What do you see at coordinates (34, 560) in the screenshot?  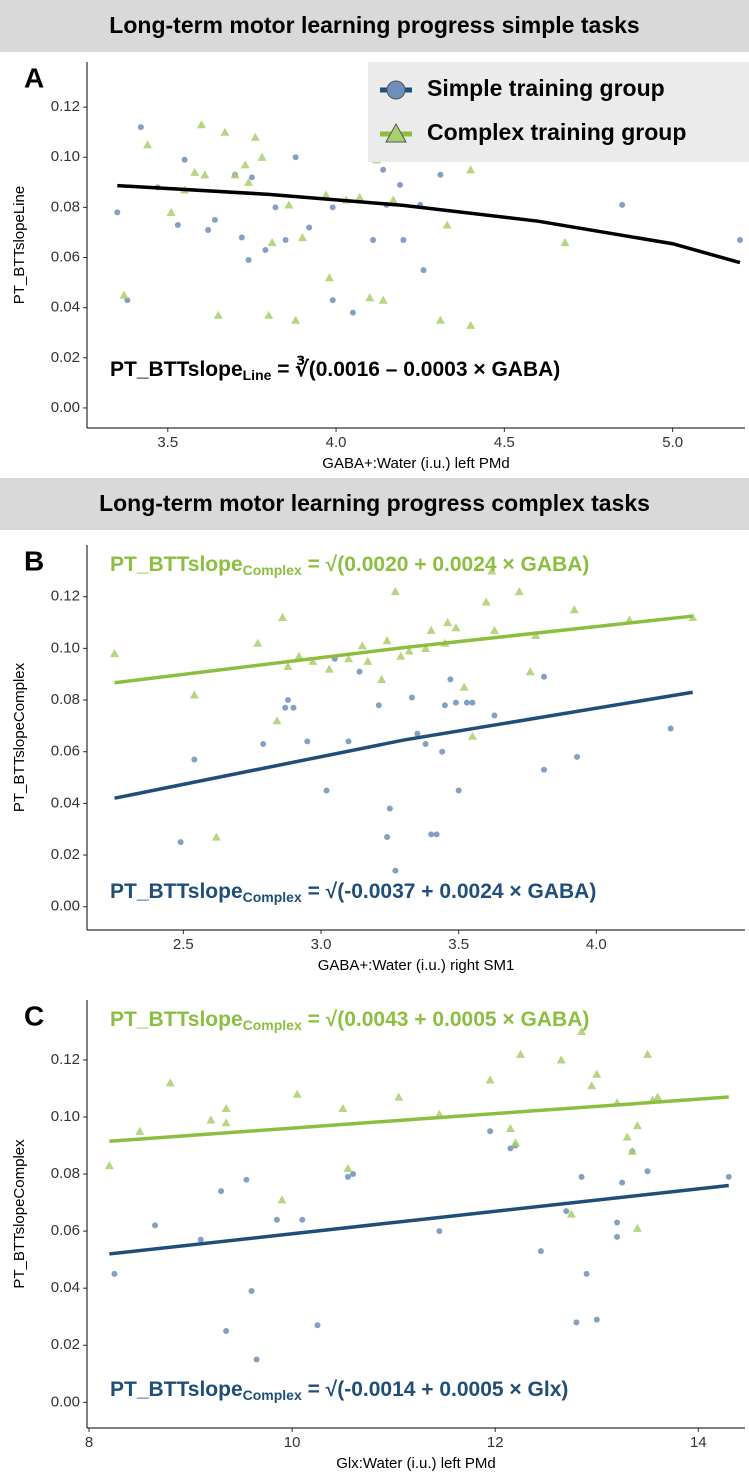 I see `panel-label: B` at bounding box center [34, 560].